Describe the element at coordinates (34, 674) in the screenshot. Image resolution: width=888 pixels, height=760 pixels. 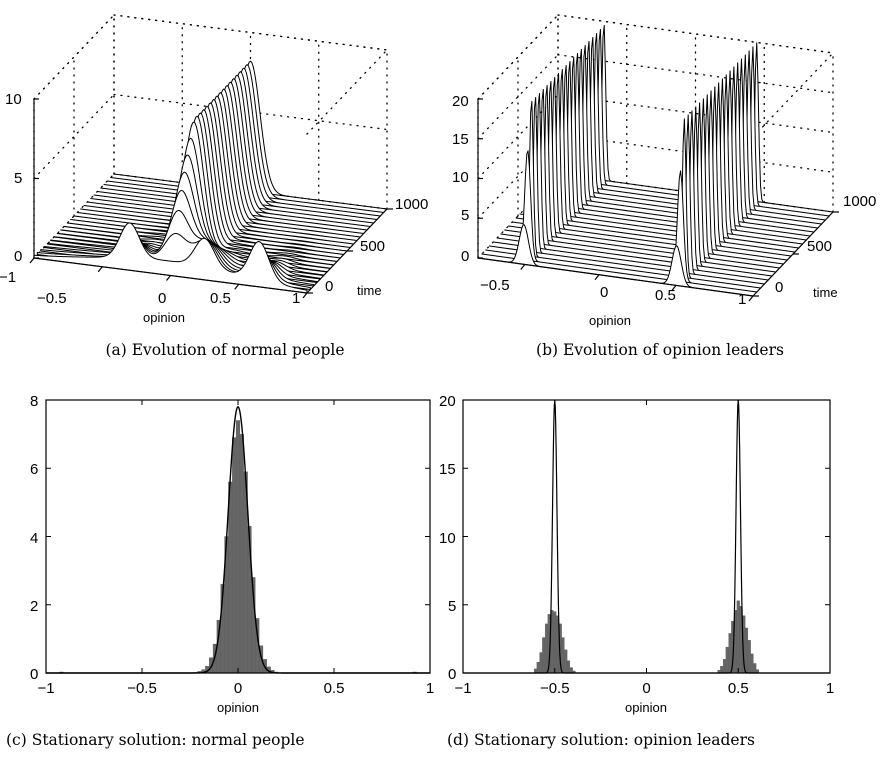
I see `panel-c-ytick-0: 0` at that location.